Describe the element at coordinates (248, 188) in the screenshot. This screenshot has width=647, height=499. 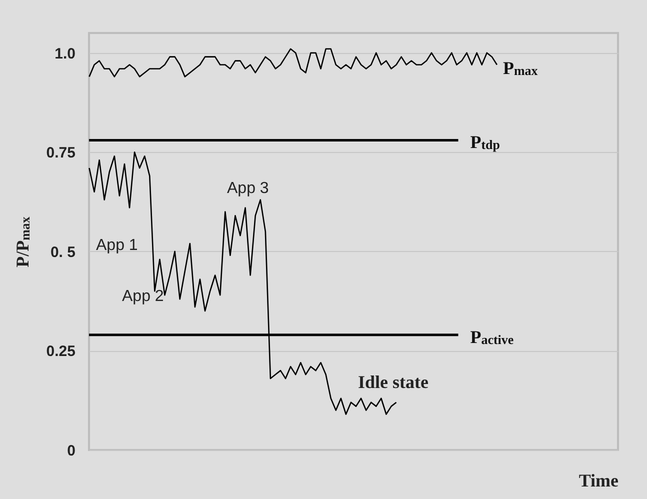
I see `annotation: App 3` at that location.